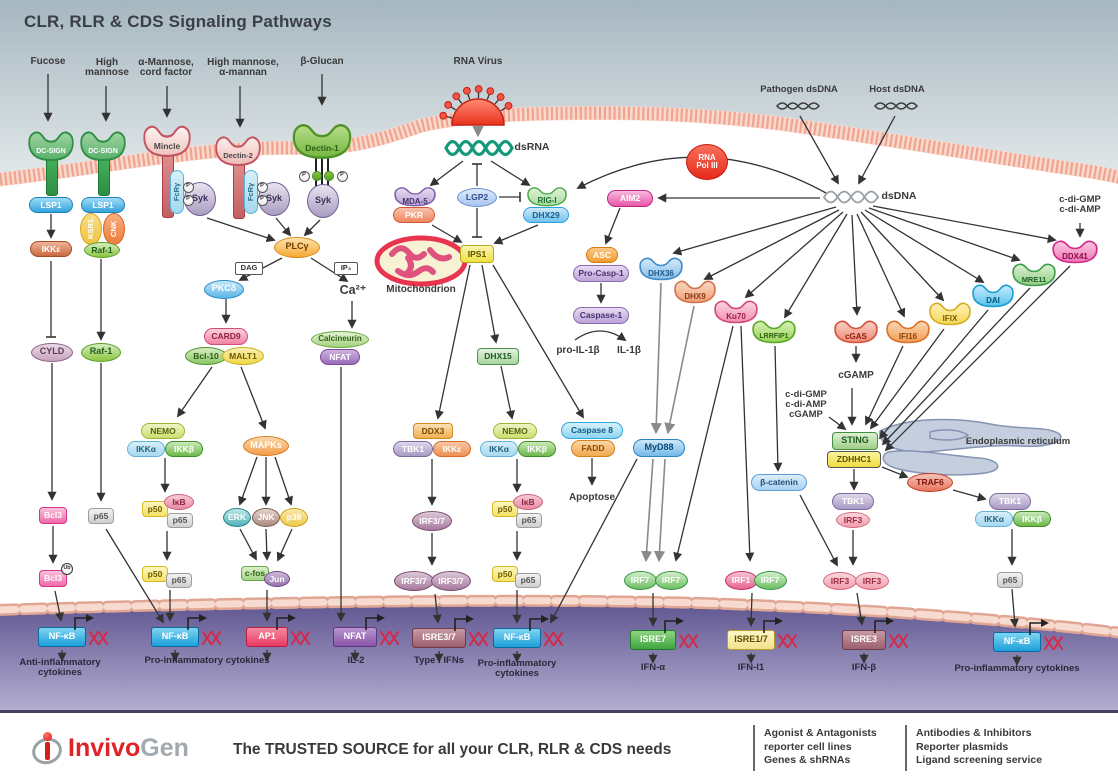  Describe the element at coordinates (415, 196) in the screenshot. I see `sensor-mda5: MDA-5` at that location.